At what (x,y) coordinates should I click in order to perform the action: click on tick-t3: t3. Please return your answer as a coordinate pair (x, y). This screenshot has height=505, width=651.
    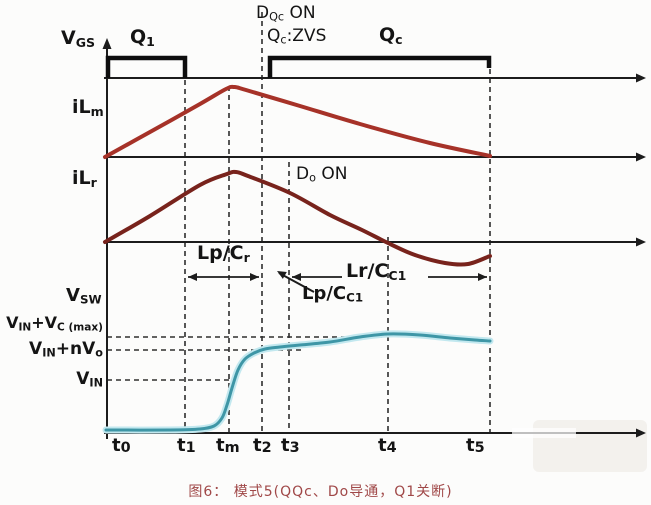
    Looking at the image, I should click on (290, 446).